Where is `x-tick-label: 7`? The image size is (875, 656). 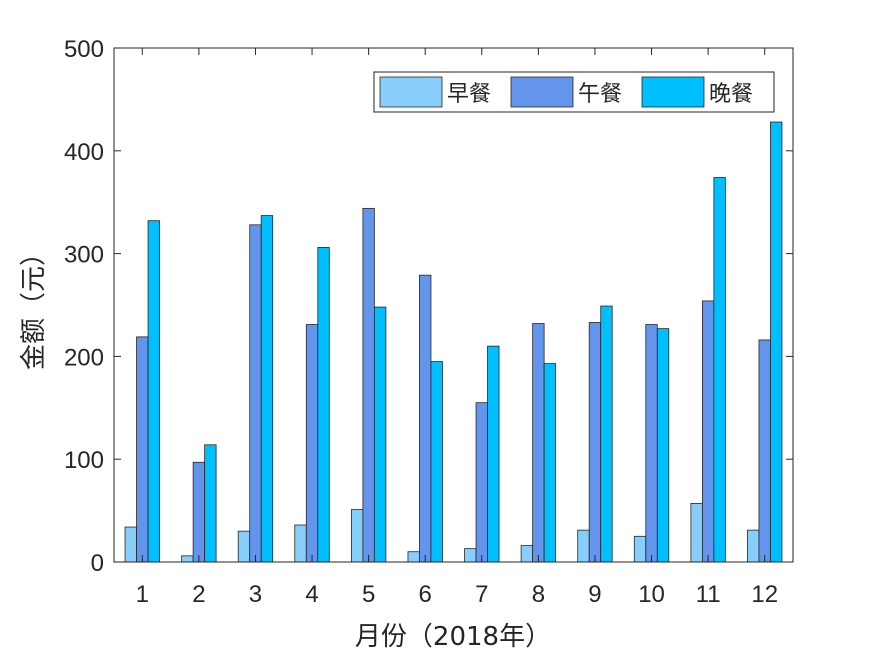 x-tick-label: 7 is located at coordinates (481, 594).